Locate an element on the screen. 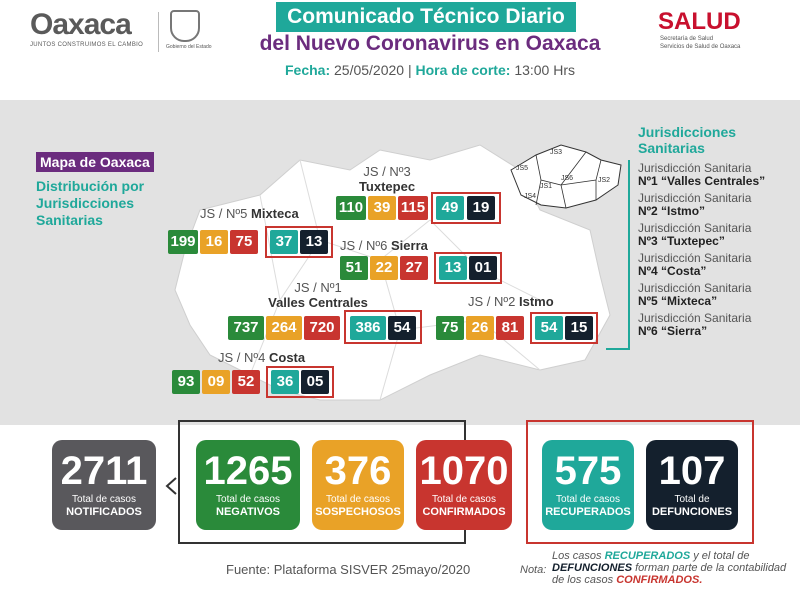 The image size is (800, 600). valles-sospechosos: 264 is located at coordinates (284, 328).